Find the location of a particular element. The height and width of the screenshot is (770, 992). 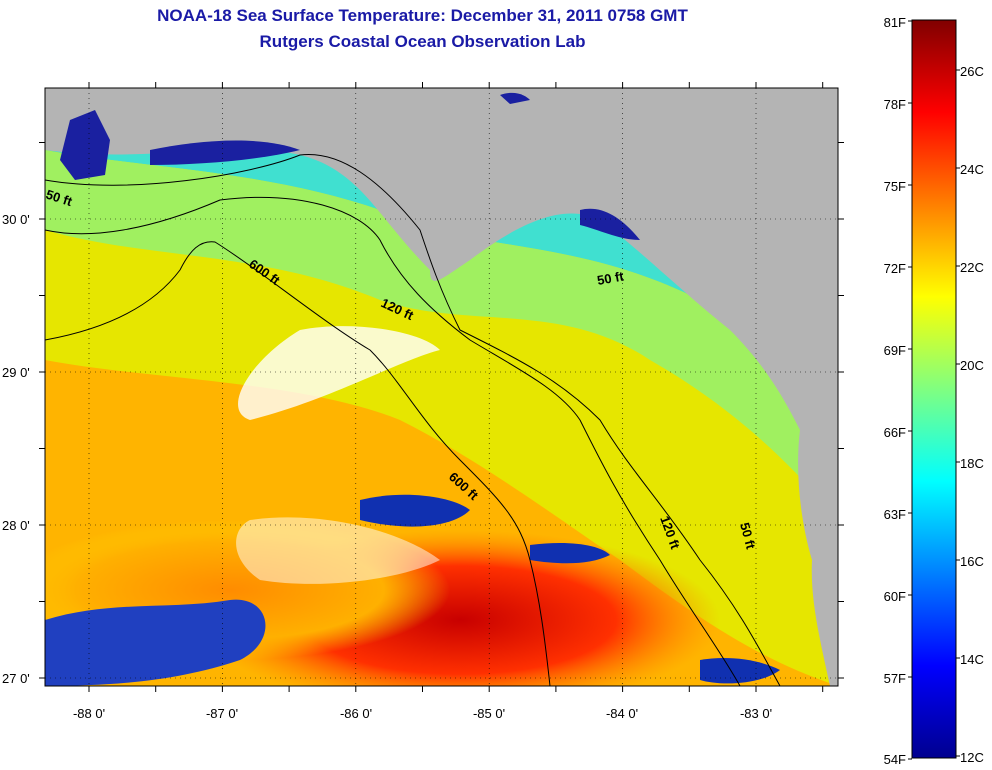

colorbar-gradient is located at coordinates (934, 389).